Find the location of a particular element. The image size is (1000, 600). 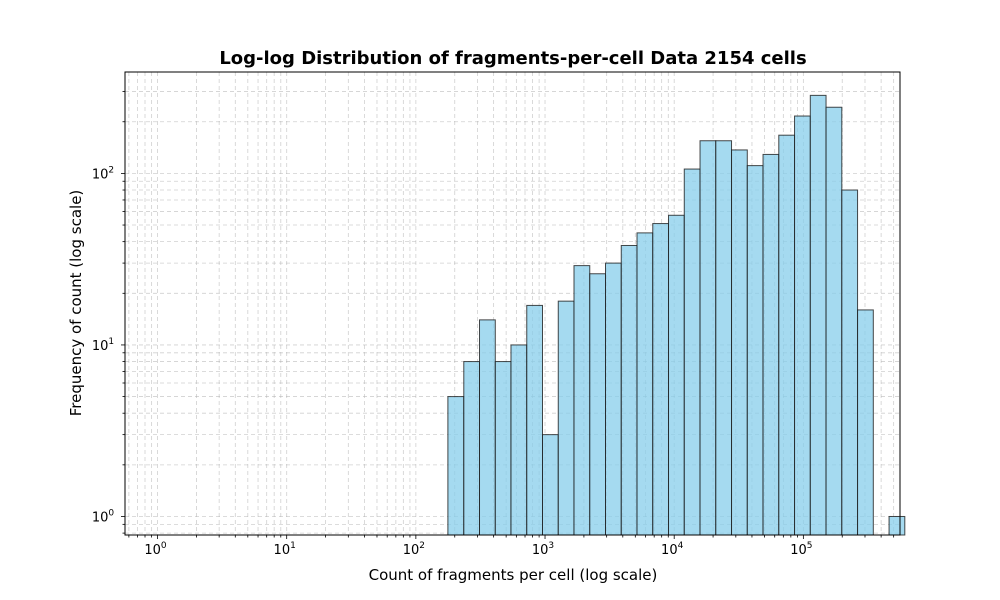

x-tick-label: 100 is located at coordinates (155, 549).